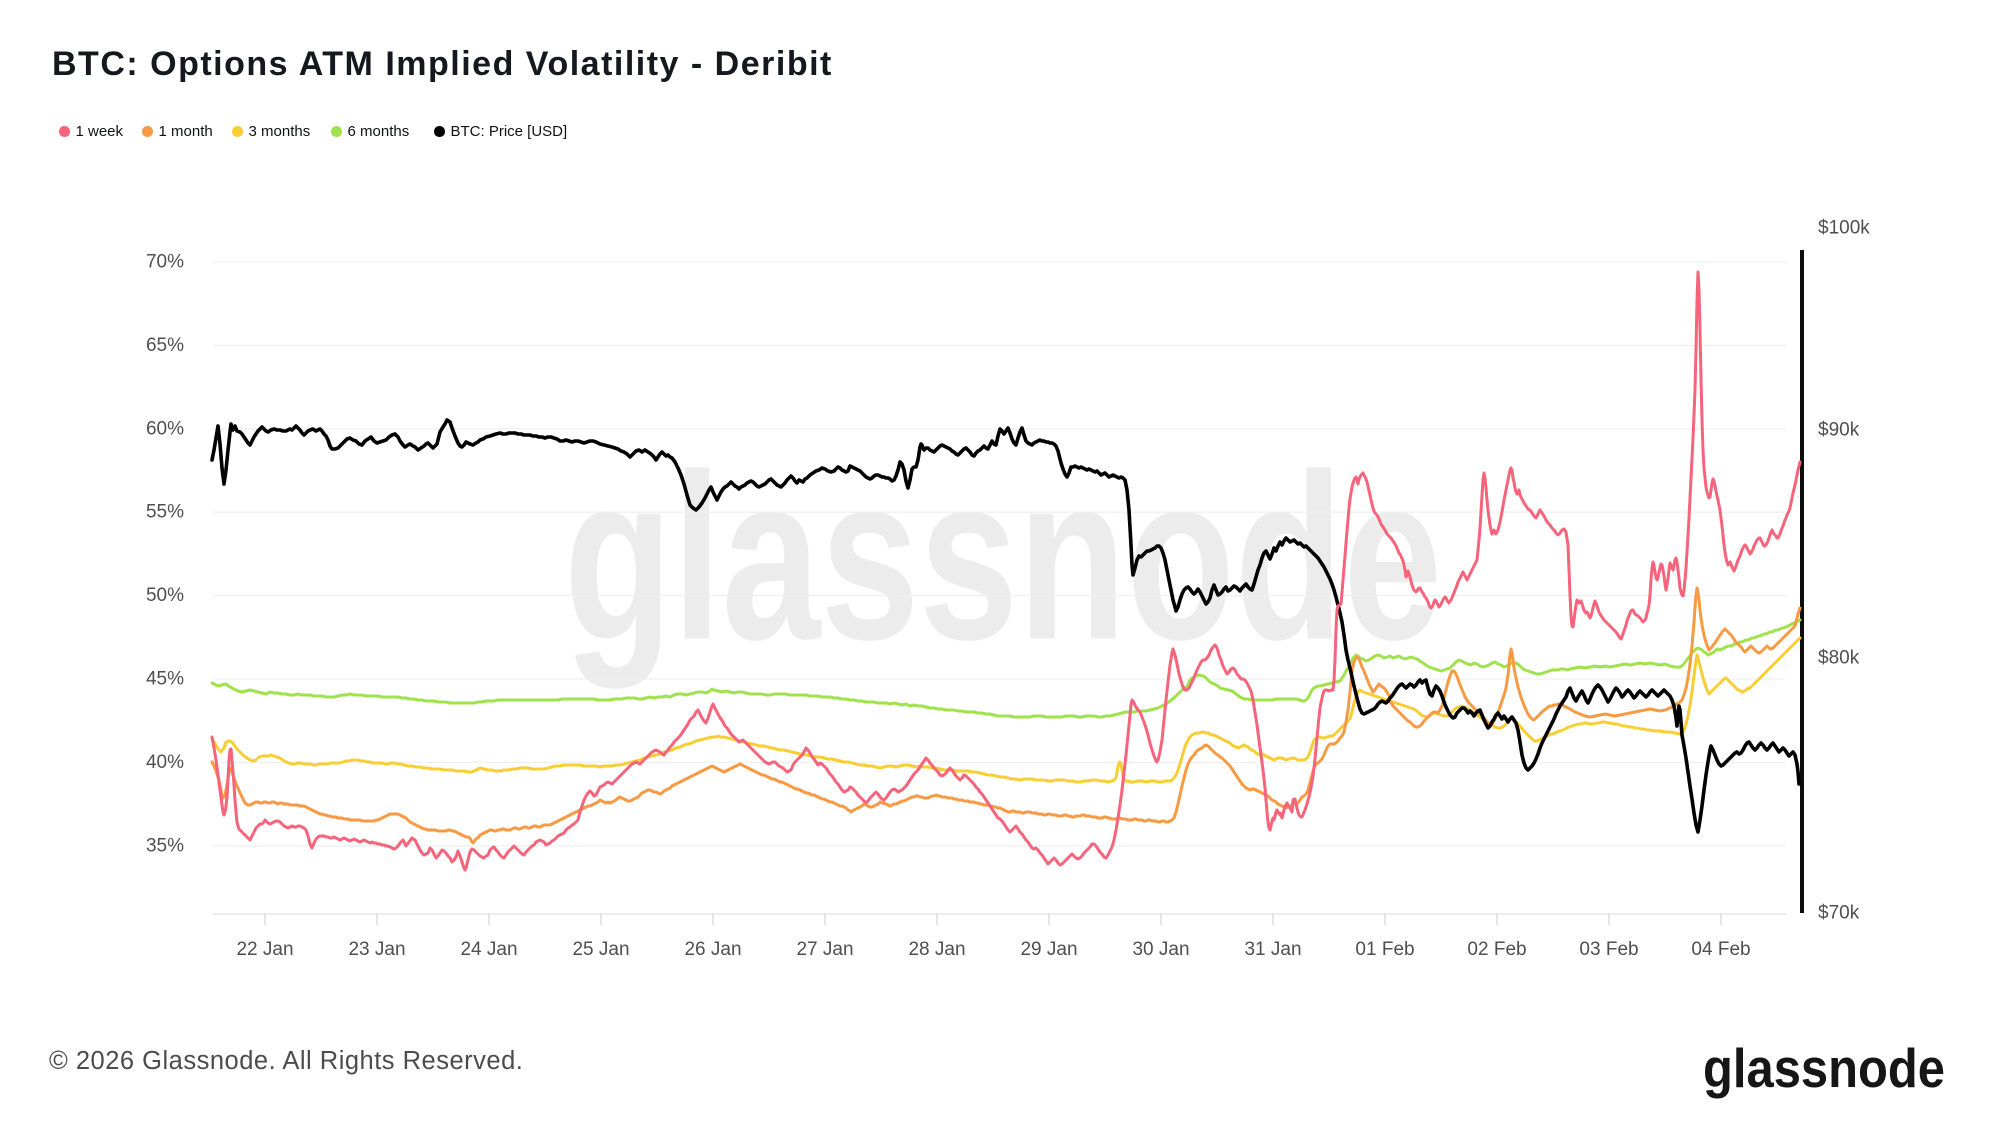  Describe the element at coordinates (165, 679) in the screenshot. I see `svg-text: 45%` at that location.